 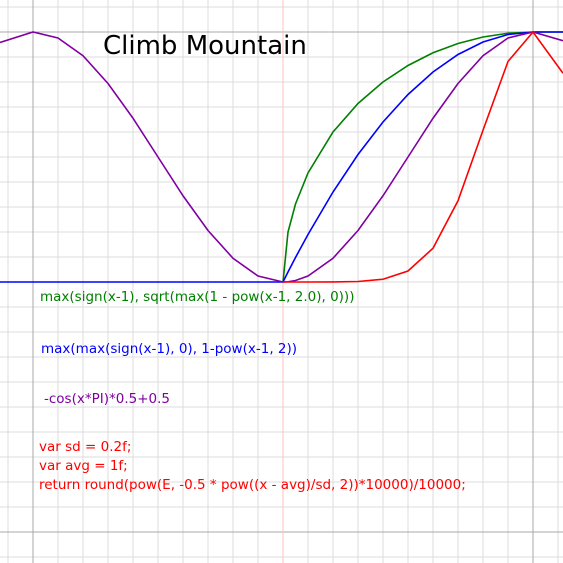 I want to click on legend-label: -cos(x*PI)*0.5+0.5, so click(x=107, y=399).